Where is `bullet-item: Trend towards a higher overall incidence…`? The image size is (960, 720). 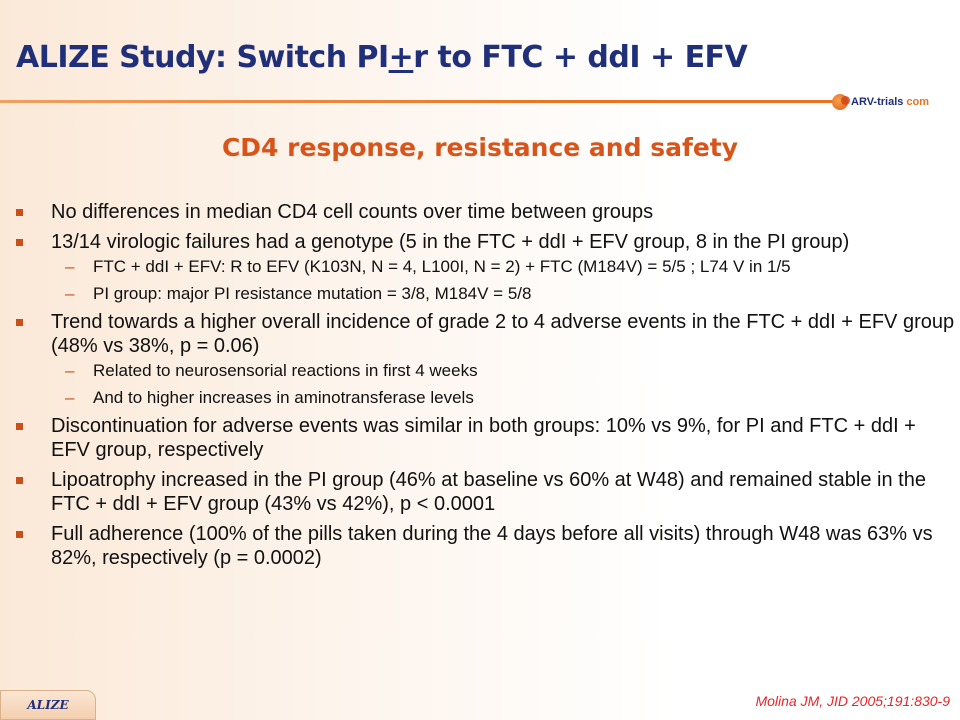
bullet-item: Trend towards a higher overall incidence… is located at coordinates (480, 359).